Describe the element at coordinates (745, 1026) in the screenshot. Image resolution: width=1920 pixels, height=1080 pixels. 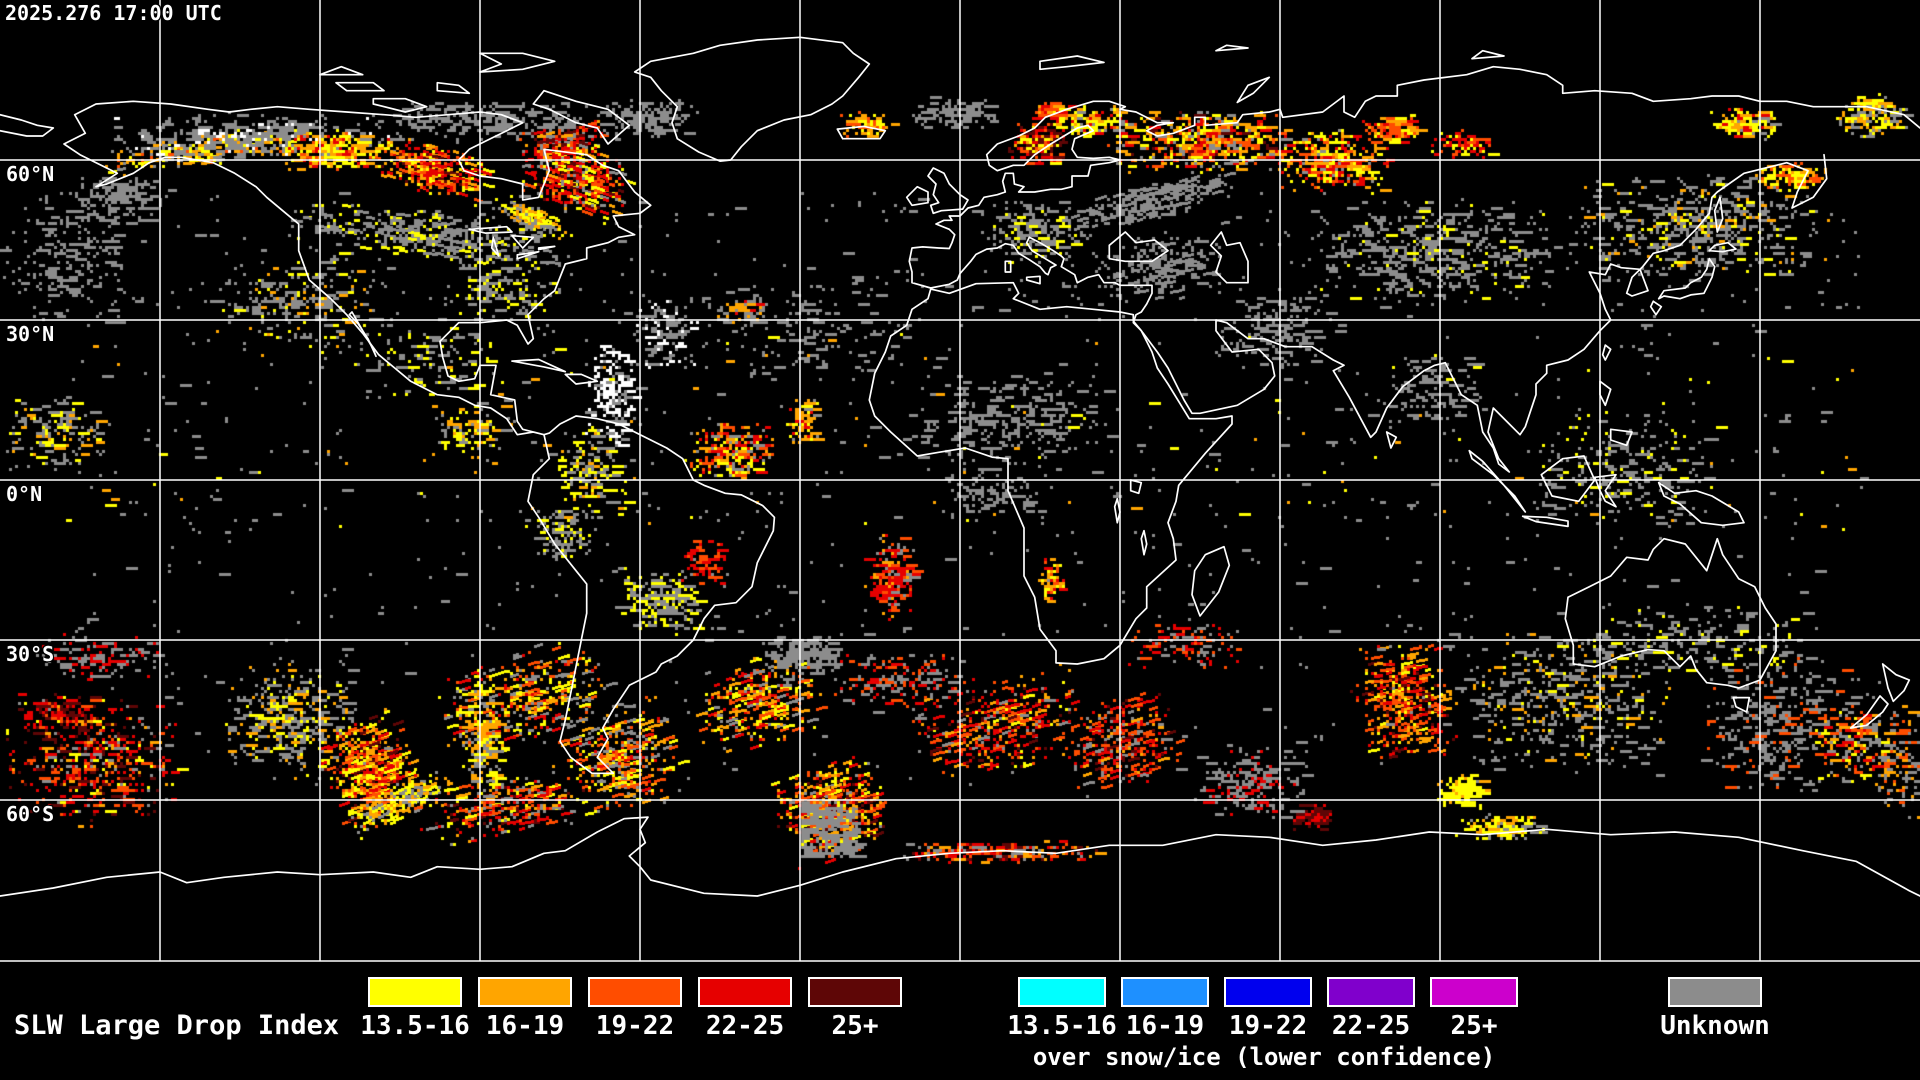
I see `legend-range-label-warm-3: 22-25` at that location.